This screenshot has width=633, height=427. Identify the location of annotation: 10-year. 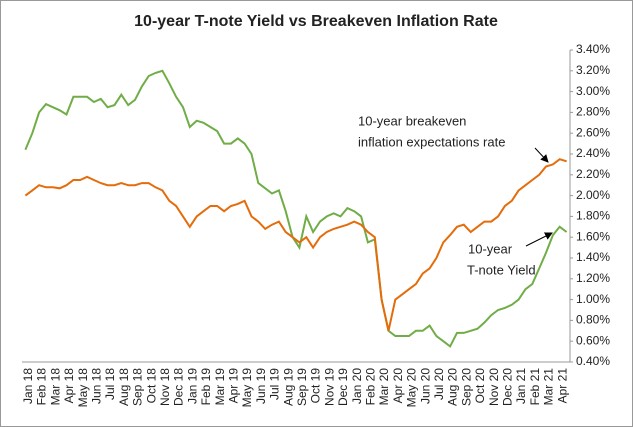
(490, 248).